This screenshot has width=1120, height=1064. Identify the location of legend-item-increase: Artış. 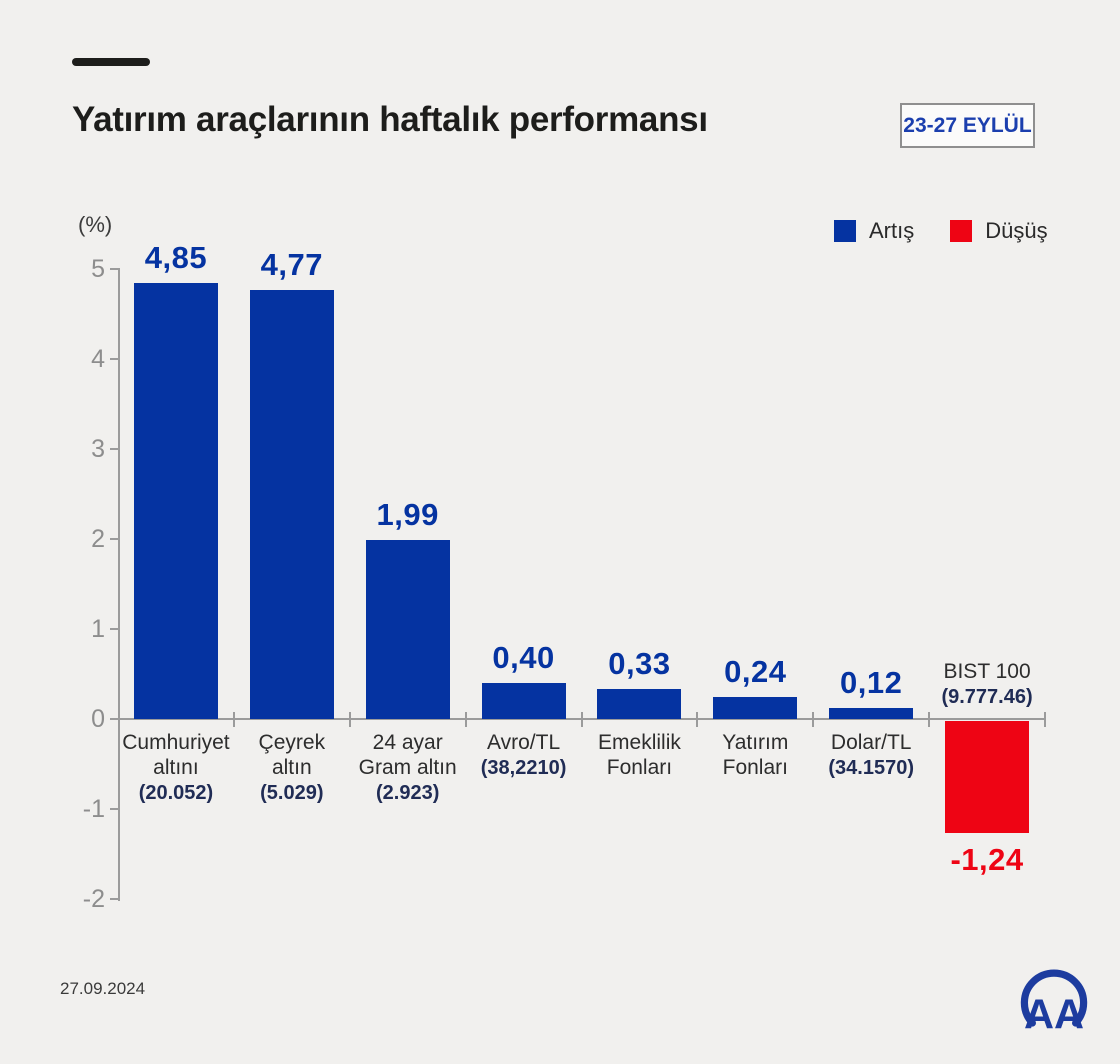
(874, 231).